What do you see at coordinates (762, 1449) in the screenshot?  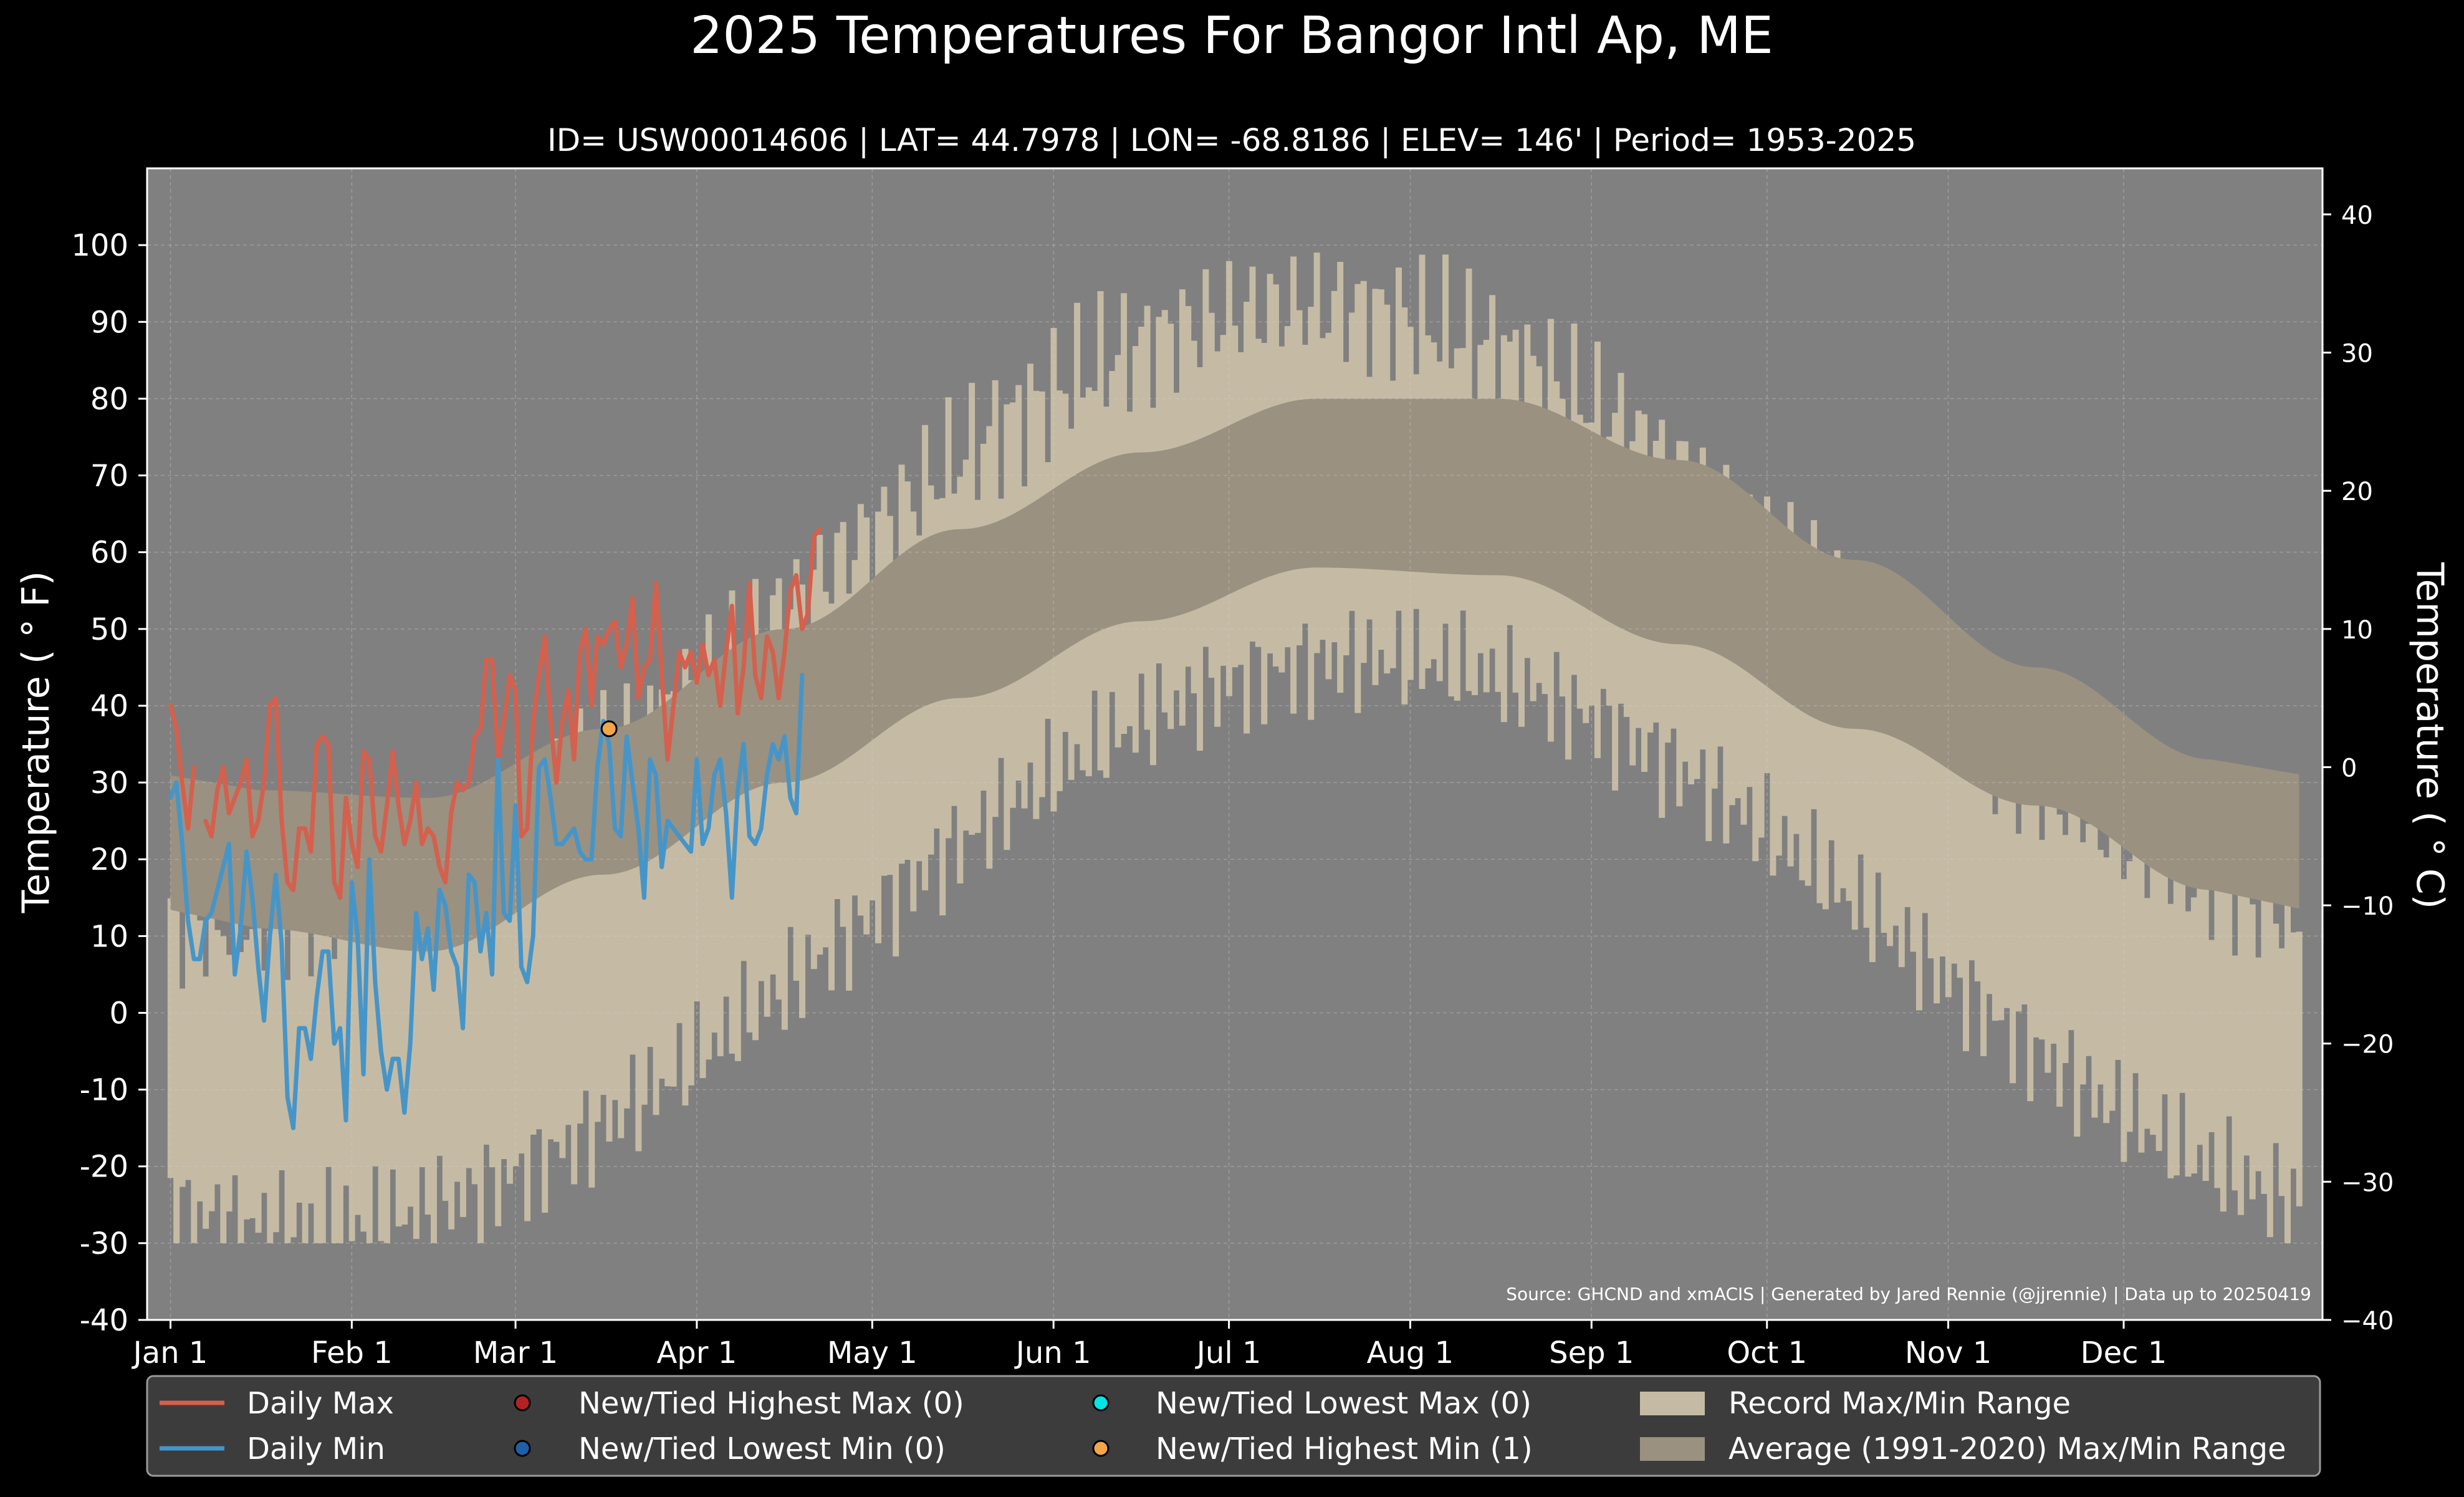 I see `legend-entry-label: New/Tied Lowest Min (0)` at bounding box center [762, 1449].